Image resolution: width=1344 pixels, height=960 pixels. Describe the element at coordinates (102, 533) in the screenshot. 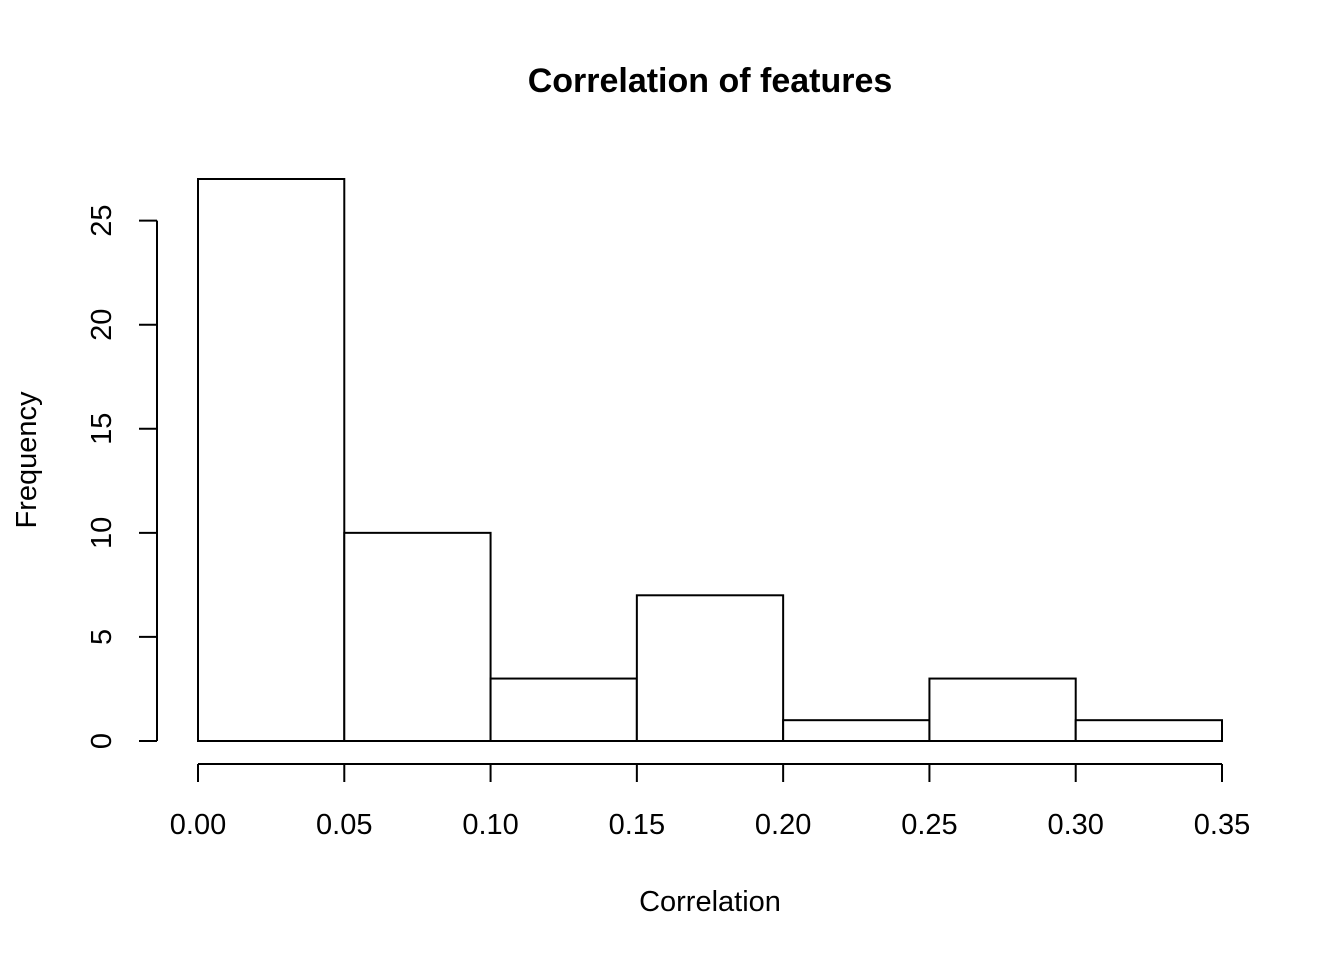

I see `y-tick-label-2: 10` at that location.